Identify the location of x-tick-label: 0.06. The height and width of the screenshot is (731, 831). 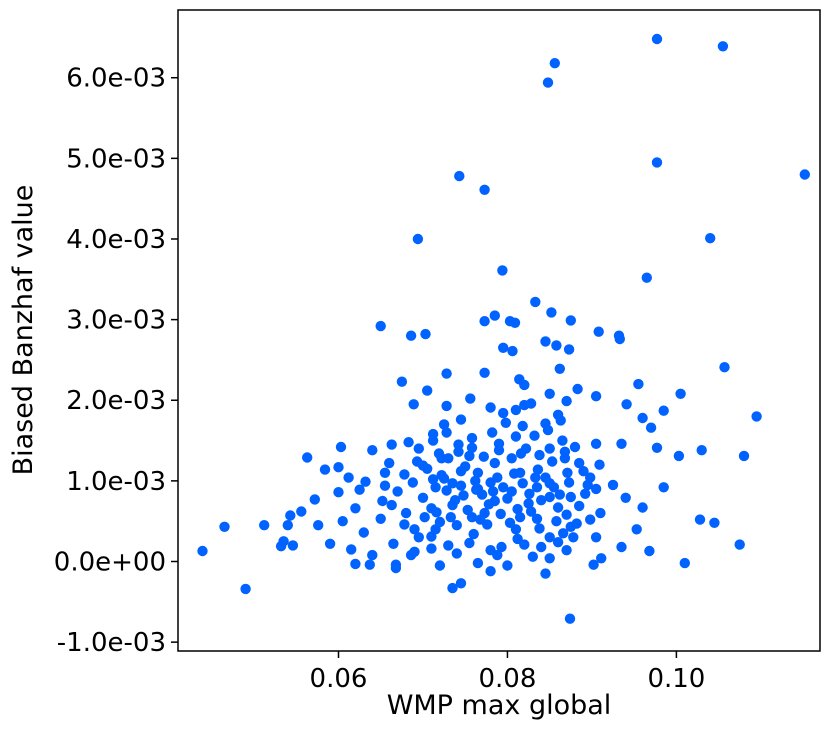
(339, 679).